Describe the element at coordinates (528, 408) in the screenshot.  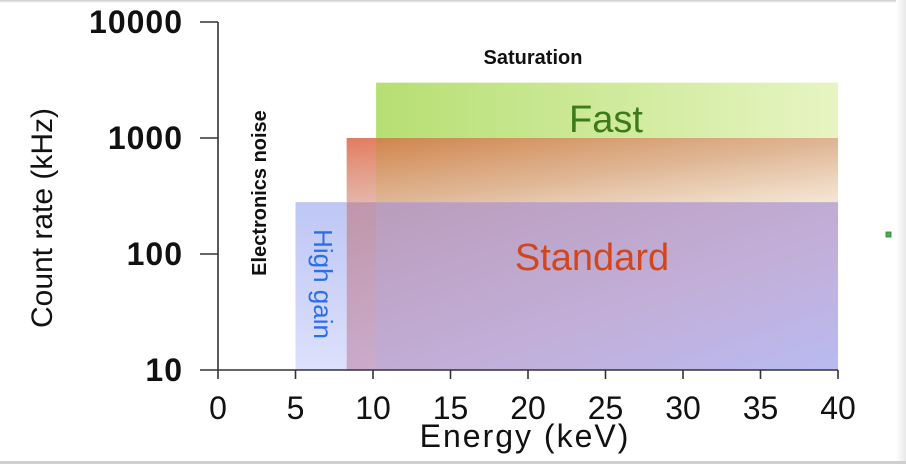
I see `x-tick-label: 20` at that location.